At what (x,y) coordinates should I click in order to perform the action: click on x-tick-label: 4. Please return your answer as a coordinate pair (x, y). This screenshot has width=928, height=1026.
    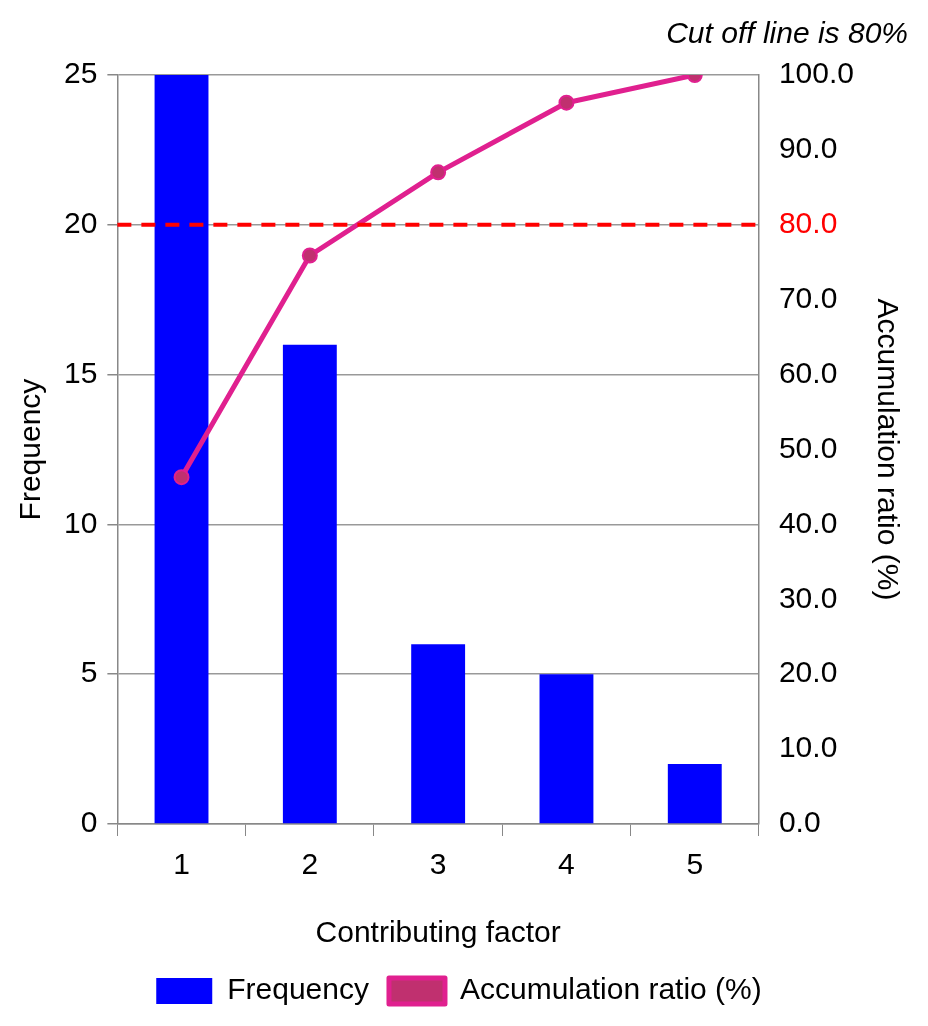
    Looking at the image, I should click on (566, 864).